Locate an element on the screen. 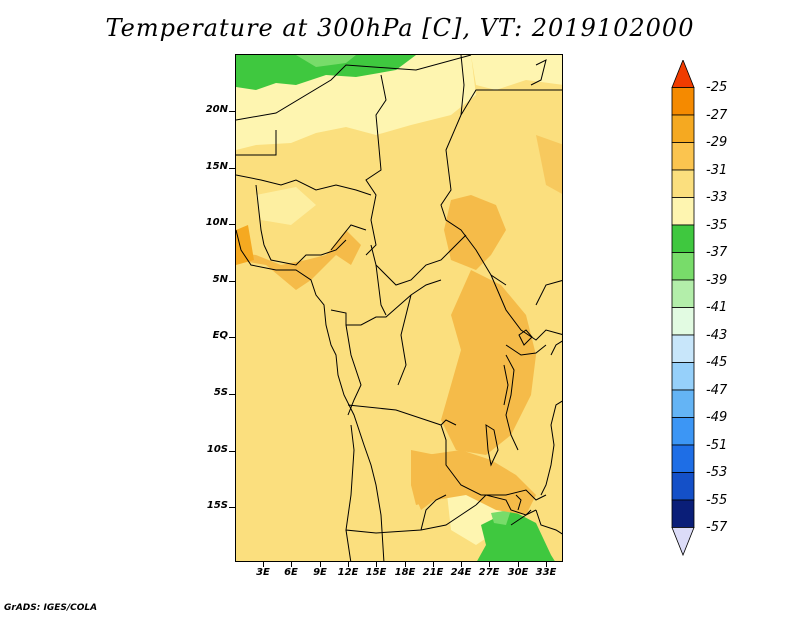  lon-label-18e: 18E is located at coordinates (405, 572).